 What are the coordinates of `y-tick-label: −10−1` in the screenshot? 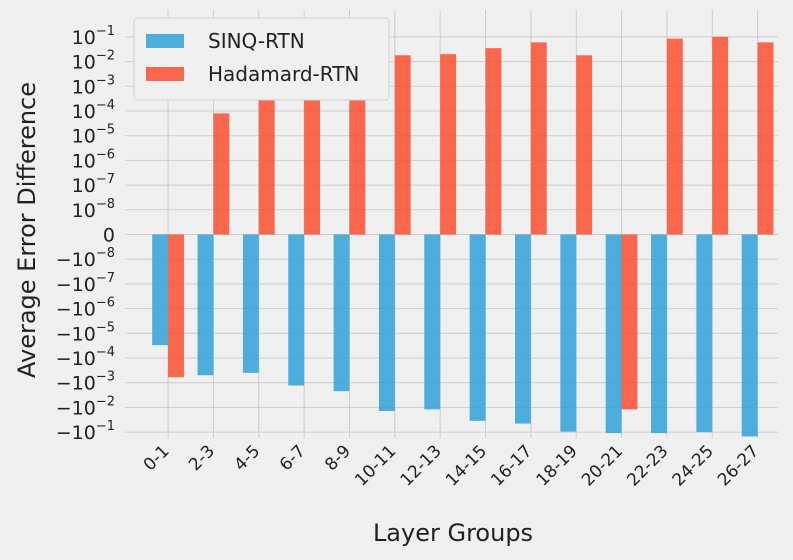 It's located at (85, 431).